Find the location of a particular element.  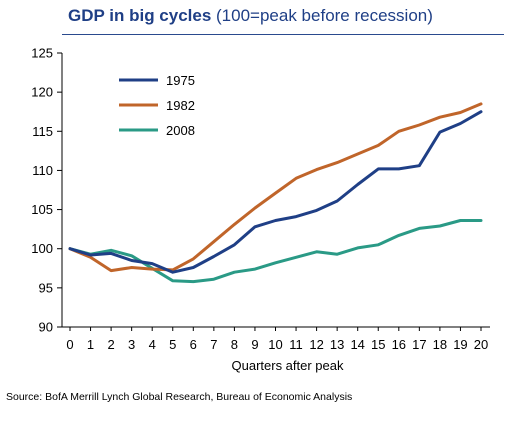

x-tick-label: 19 is located at coordinates (460, 344).